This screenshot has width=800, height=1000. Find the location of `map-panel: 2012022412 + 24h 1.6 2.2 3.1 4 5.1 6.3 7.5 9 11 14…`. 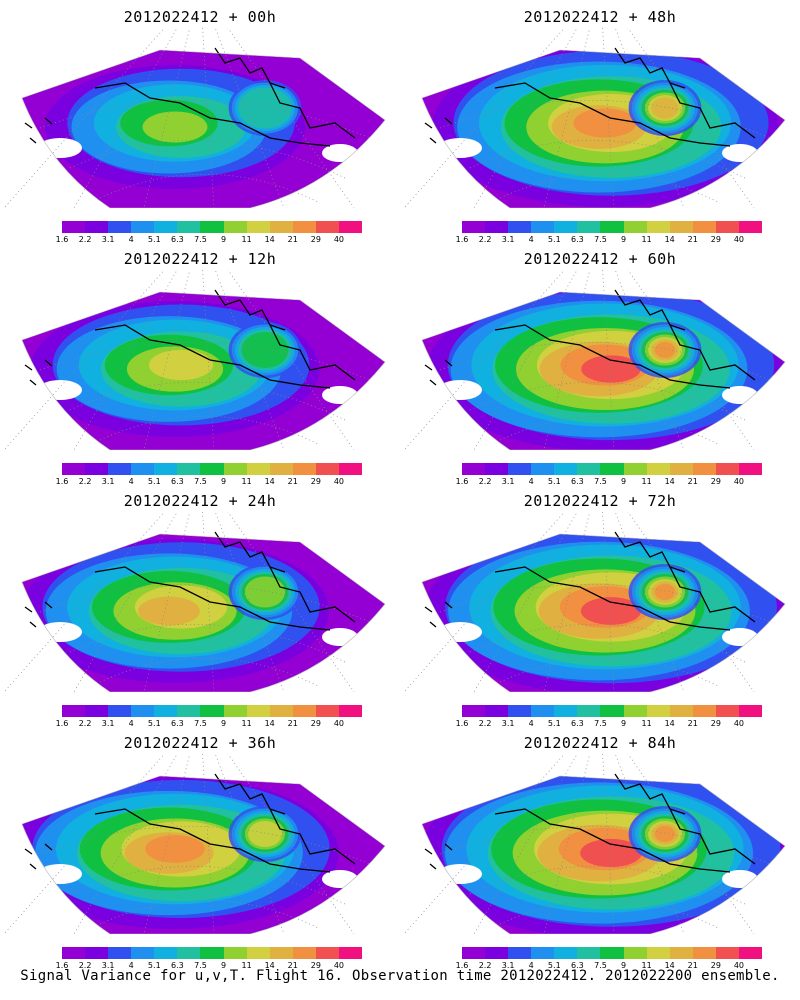

map-panel: 2012022412 + 24h 1.6 2.2 3.1 4 5.1 6.3 7.5 9 11 14… is located at coordinates (200, 606).